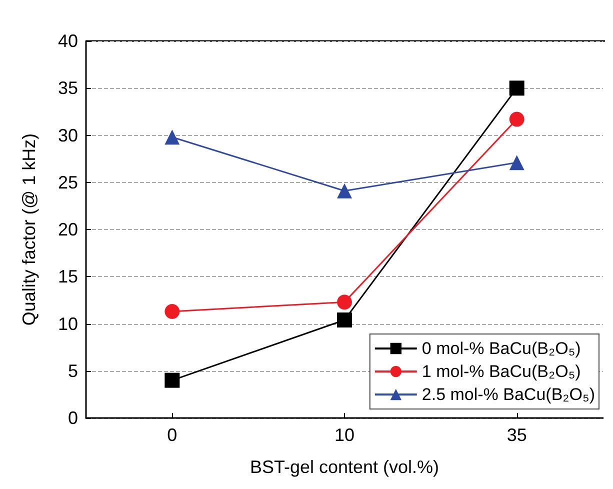 This screenshot has height=489, width=613. Describe the element at coordinates (345, 467) in the screenshot. I see `x-axis-title: BST-gel content (vol.%)` at that location.